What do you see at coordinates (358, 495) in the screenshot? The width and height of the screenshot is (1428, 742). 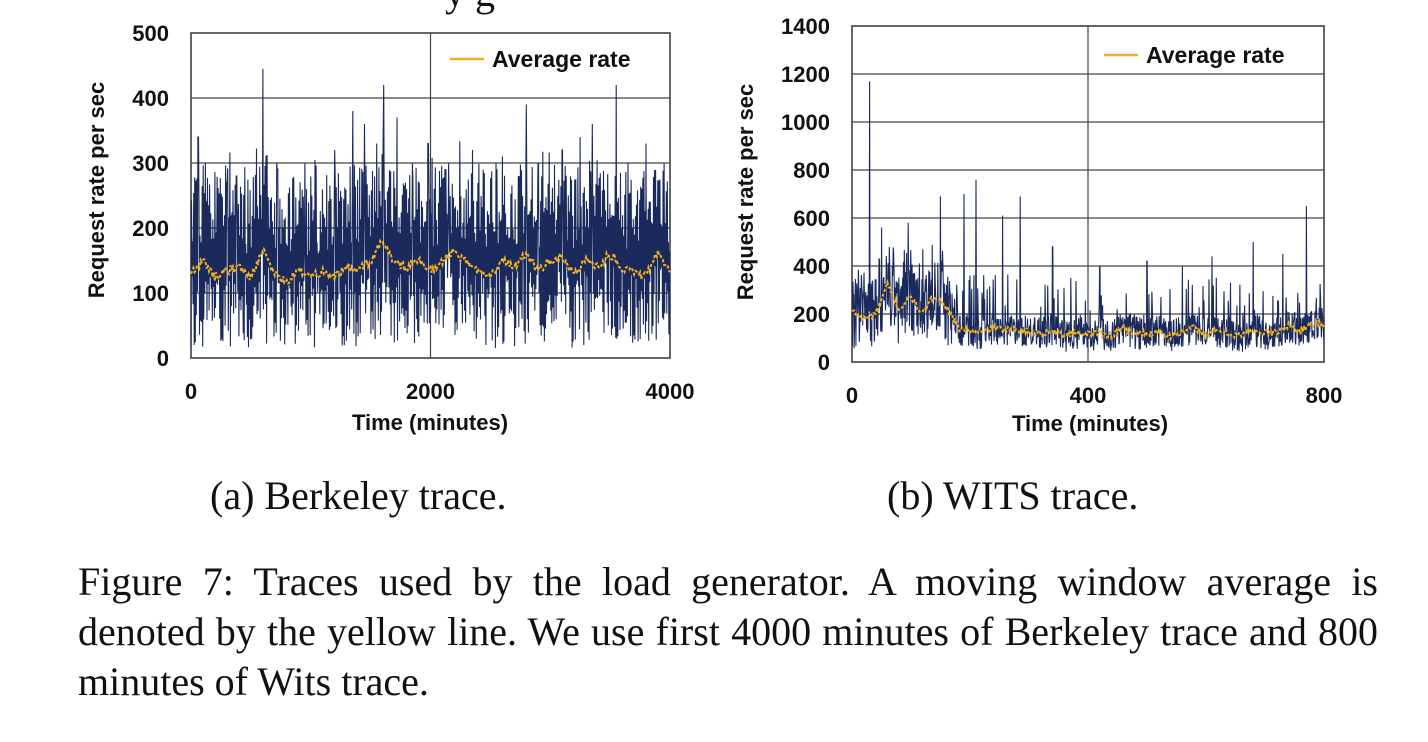 I see `subcaption-a: (a) Berkeley trace.` at bounding box center [358, 495].